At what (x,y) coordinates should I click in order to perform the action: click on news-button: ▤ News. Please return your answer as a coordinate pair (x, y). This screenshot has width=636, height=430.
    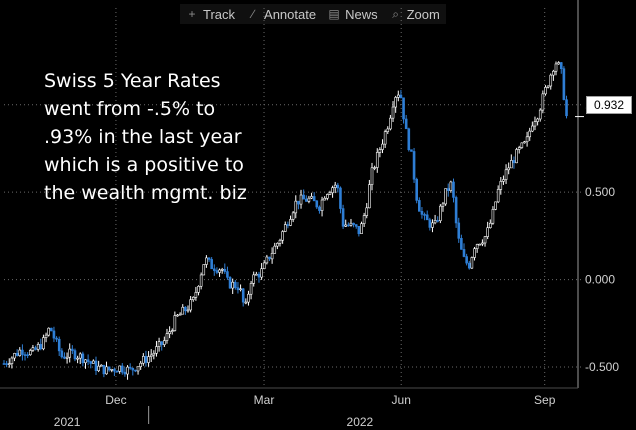
    Looking at the image, I should click on (353, 14).